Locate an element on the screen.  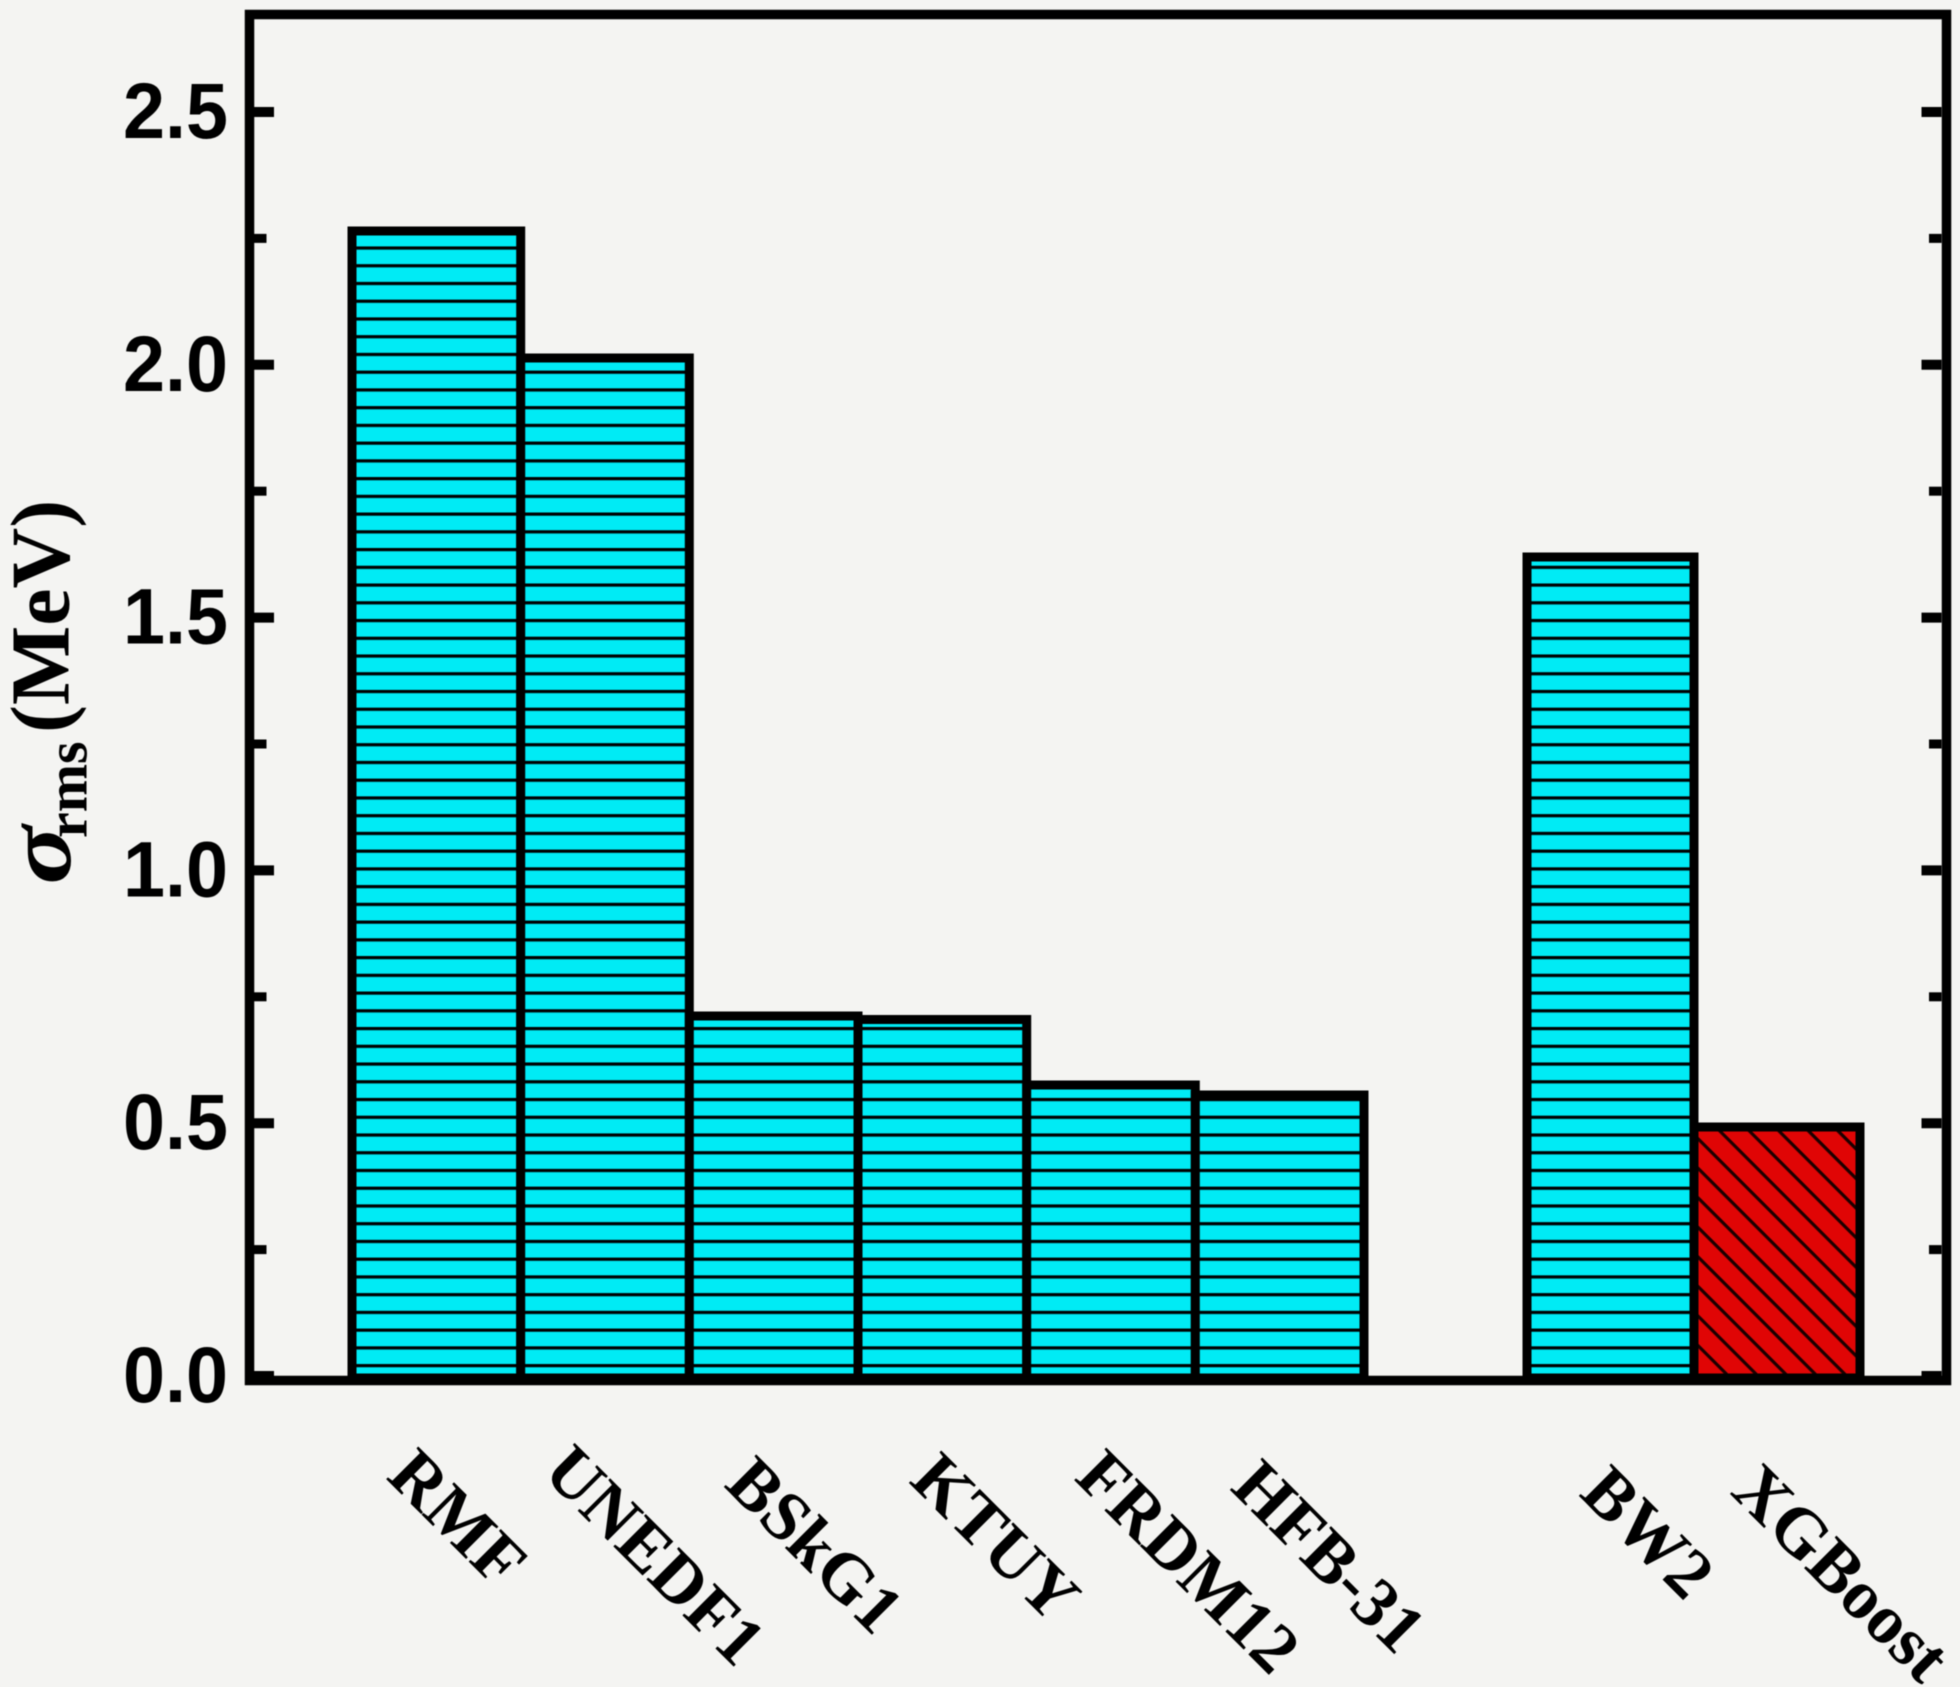
svg-text: (MeV) is located at coordinates (44, 616).